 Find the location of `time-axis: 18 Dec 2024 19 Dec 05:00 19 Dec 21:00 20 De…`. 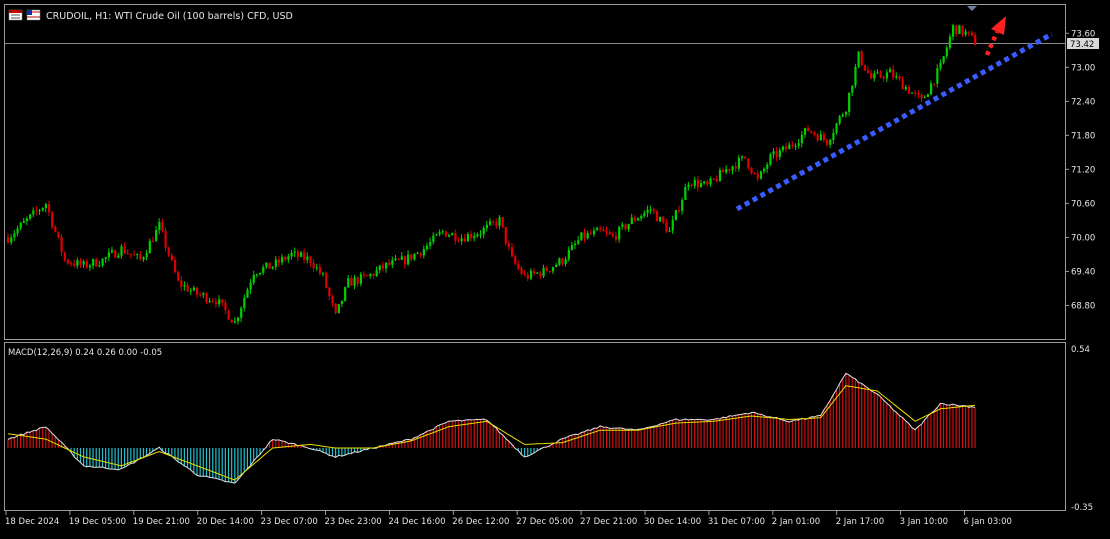

time-axis: 18 Dec 2024 19 Dec 05:00 19 Dec 21:00 20 De… is located at coordinates (508, 519).